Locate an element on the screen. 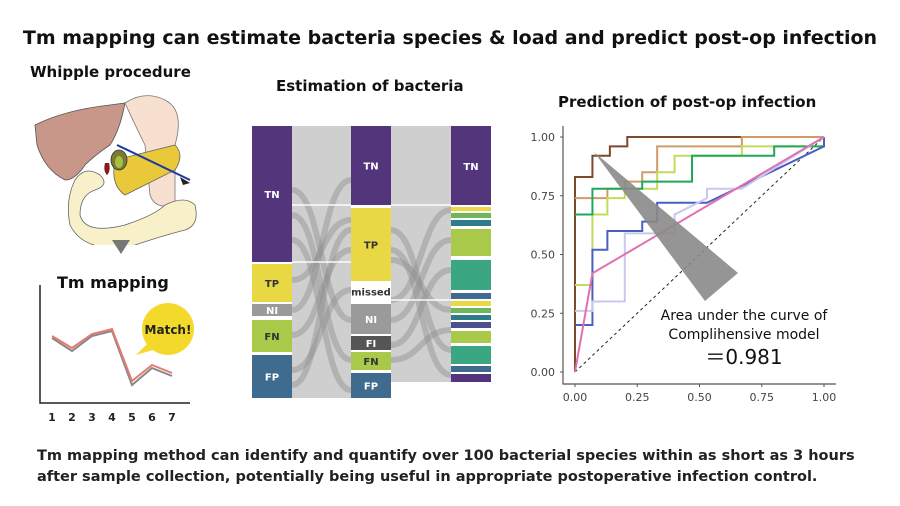  match-bubble: Match! is located at coordinates (165, 329).